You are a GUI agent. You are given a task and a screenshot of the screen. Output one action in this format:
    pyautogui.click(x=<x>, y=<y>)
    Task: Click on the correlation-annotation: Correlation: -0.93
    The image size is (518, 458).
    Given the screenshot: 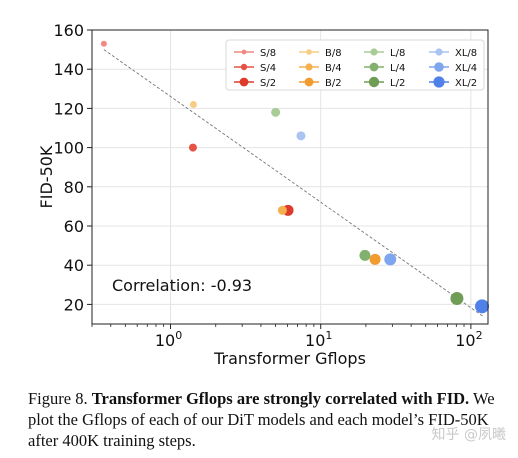 What is the action you would take?
    pyautogui.click(x=182, y=285)
    